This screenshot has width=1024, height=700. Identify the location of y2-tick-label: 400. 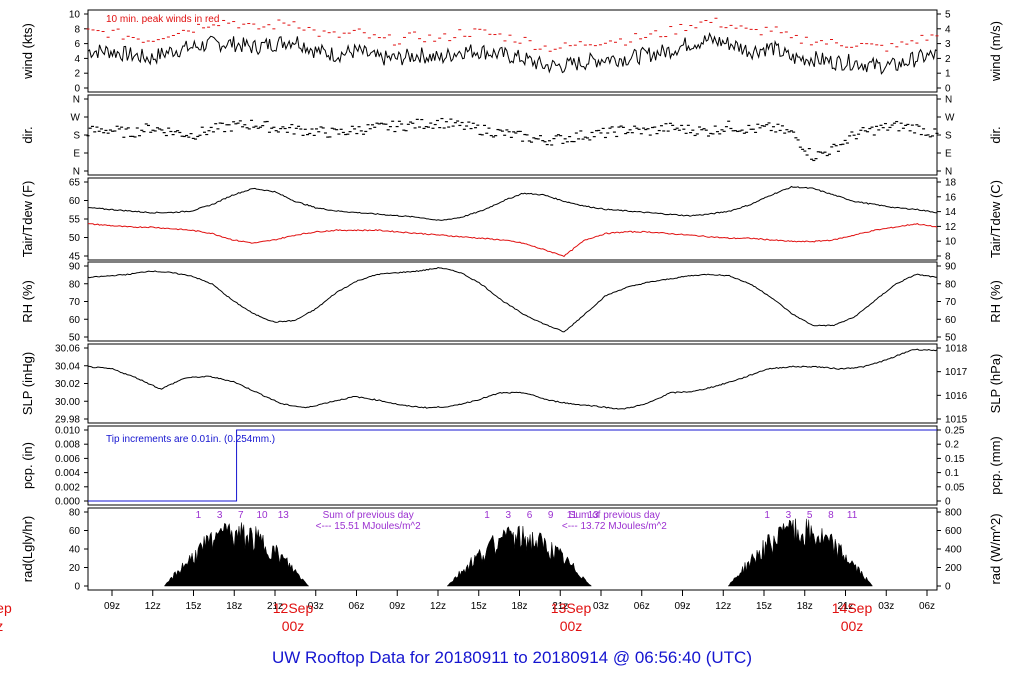
(953, 550).